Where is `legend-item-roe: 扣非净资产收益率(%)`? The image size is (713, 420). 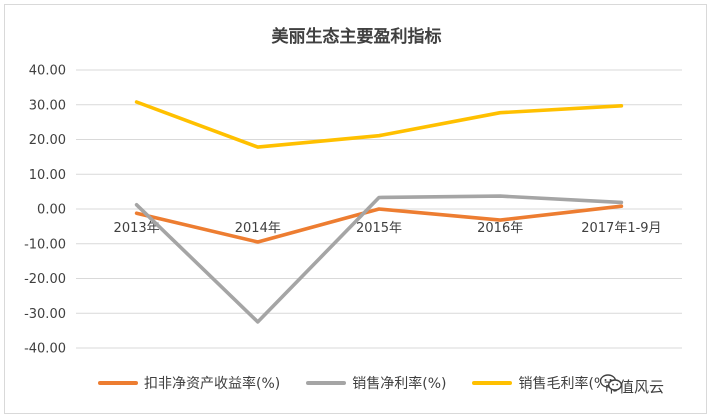
legend-item-roe: 扣非净资产收益率(%) is located at coordinates (189, 383).